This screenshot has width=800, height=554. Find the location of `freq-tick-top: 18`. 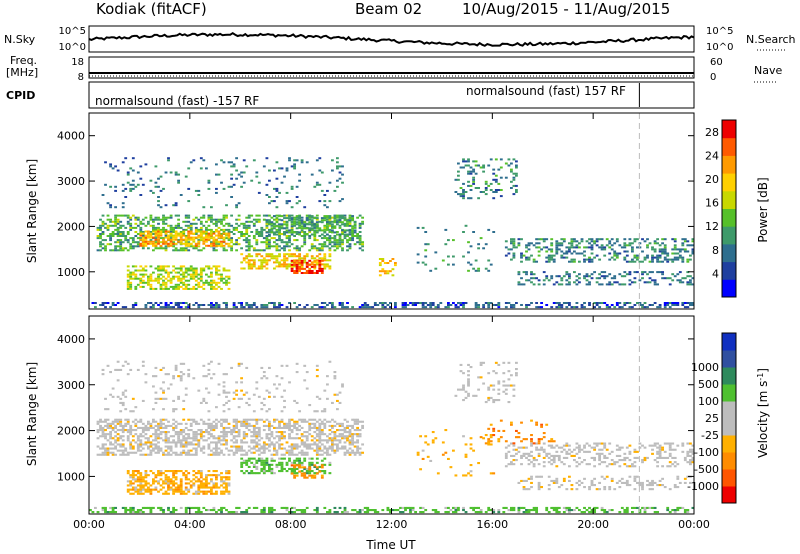

freq-tick-top: 18 is located at coordinates (77, 62).